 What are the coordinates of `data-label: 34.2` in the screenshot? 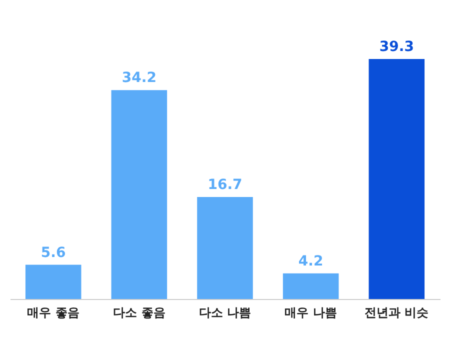 It's located at (139, 78).